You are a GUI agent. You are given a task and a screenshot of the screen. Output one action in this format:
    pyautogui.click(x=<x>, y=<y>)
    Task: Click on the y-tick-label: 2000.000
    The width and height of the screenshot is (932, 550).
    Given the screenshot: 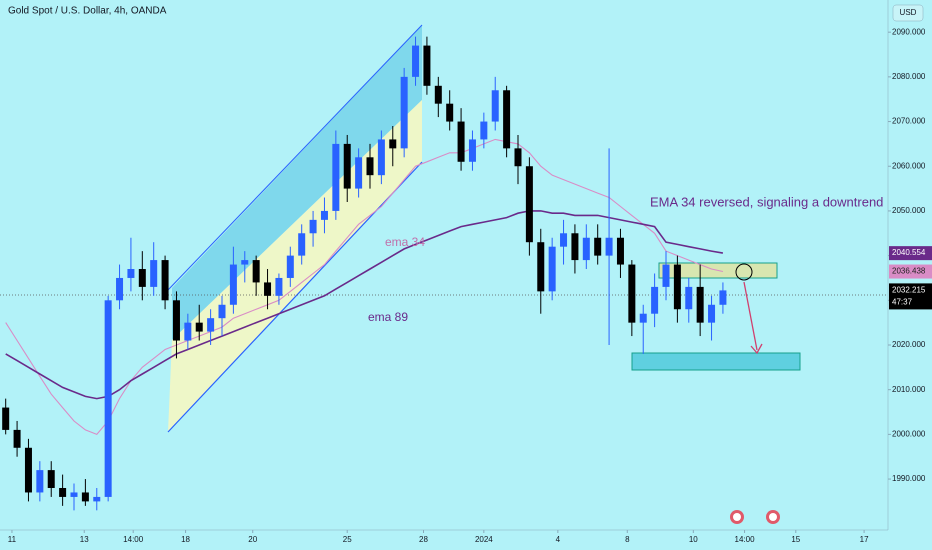 What is the action you would take?
    pyautogui.click(x=909, y=433)
    